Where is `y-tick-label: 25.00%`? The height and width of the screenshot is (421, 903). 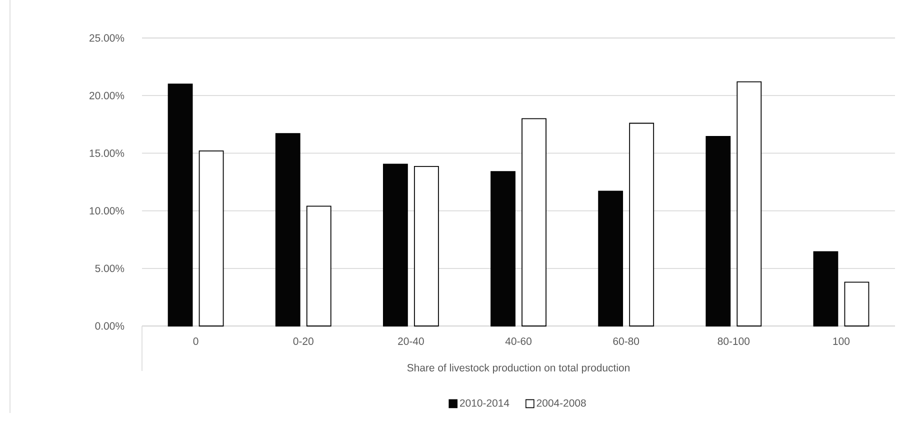 y-tick-label: 25.00% is located at coordinates (107, 38).